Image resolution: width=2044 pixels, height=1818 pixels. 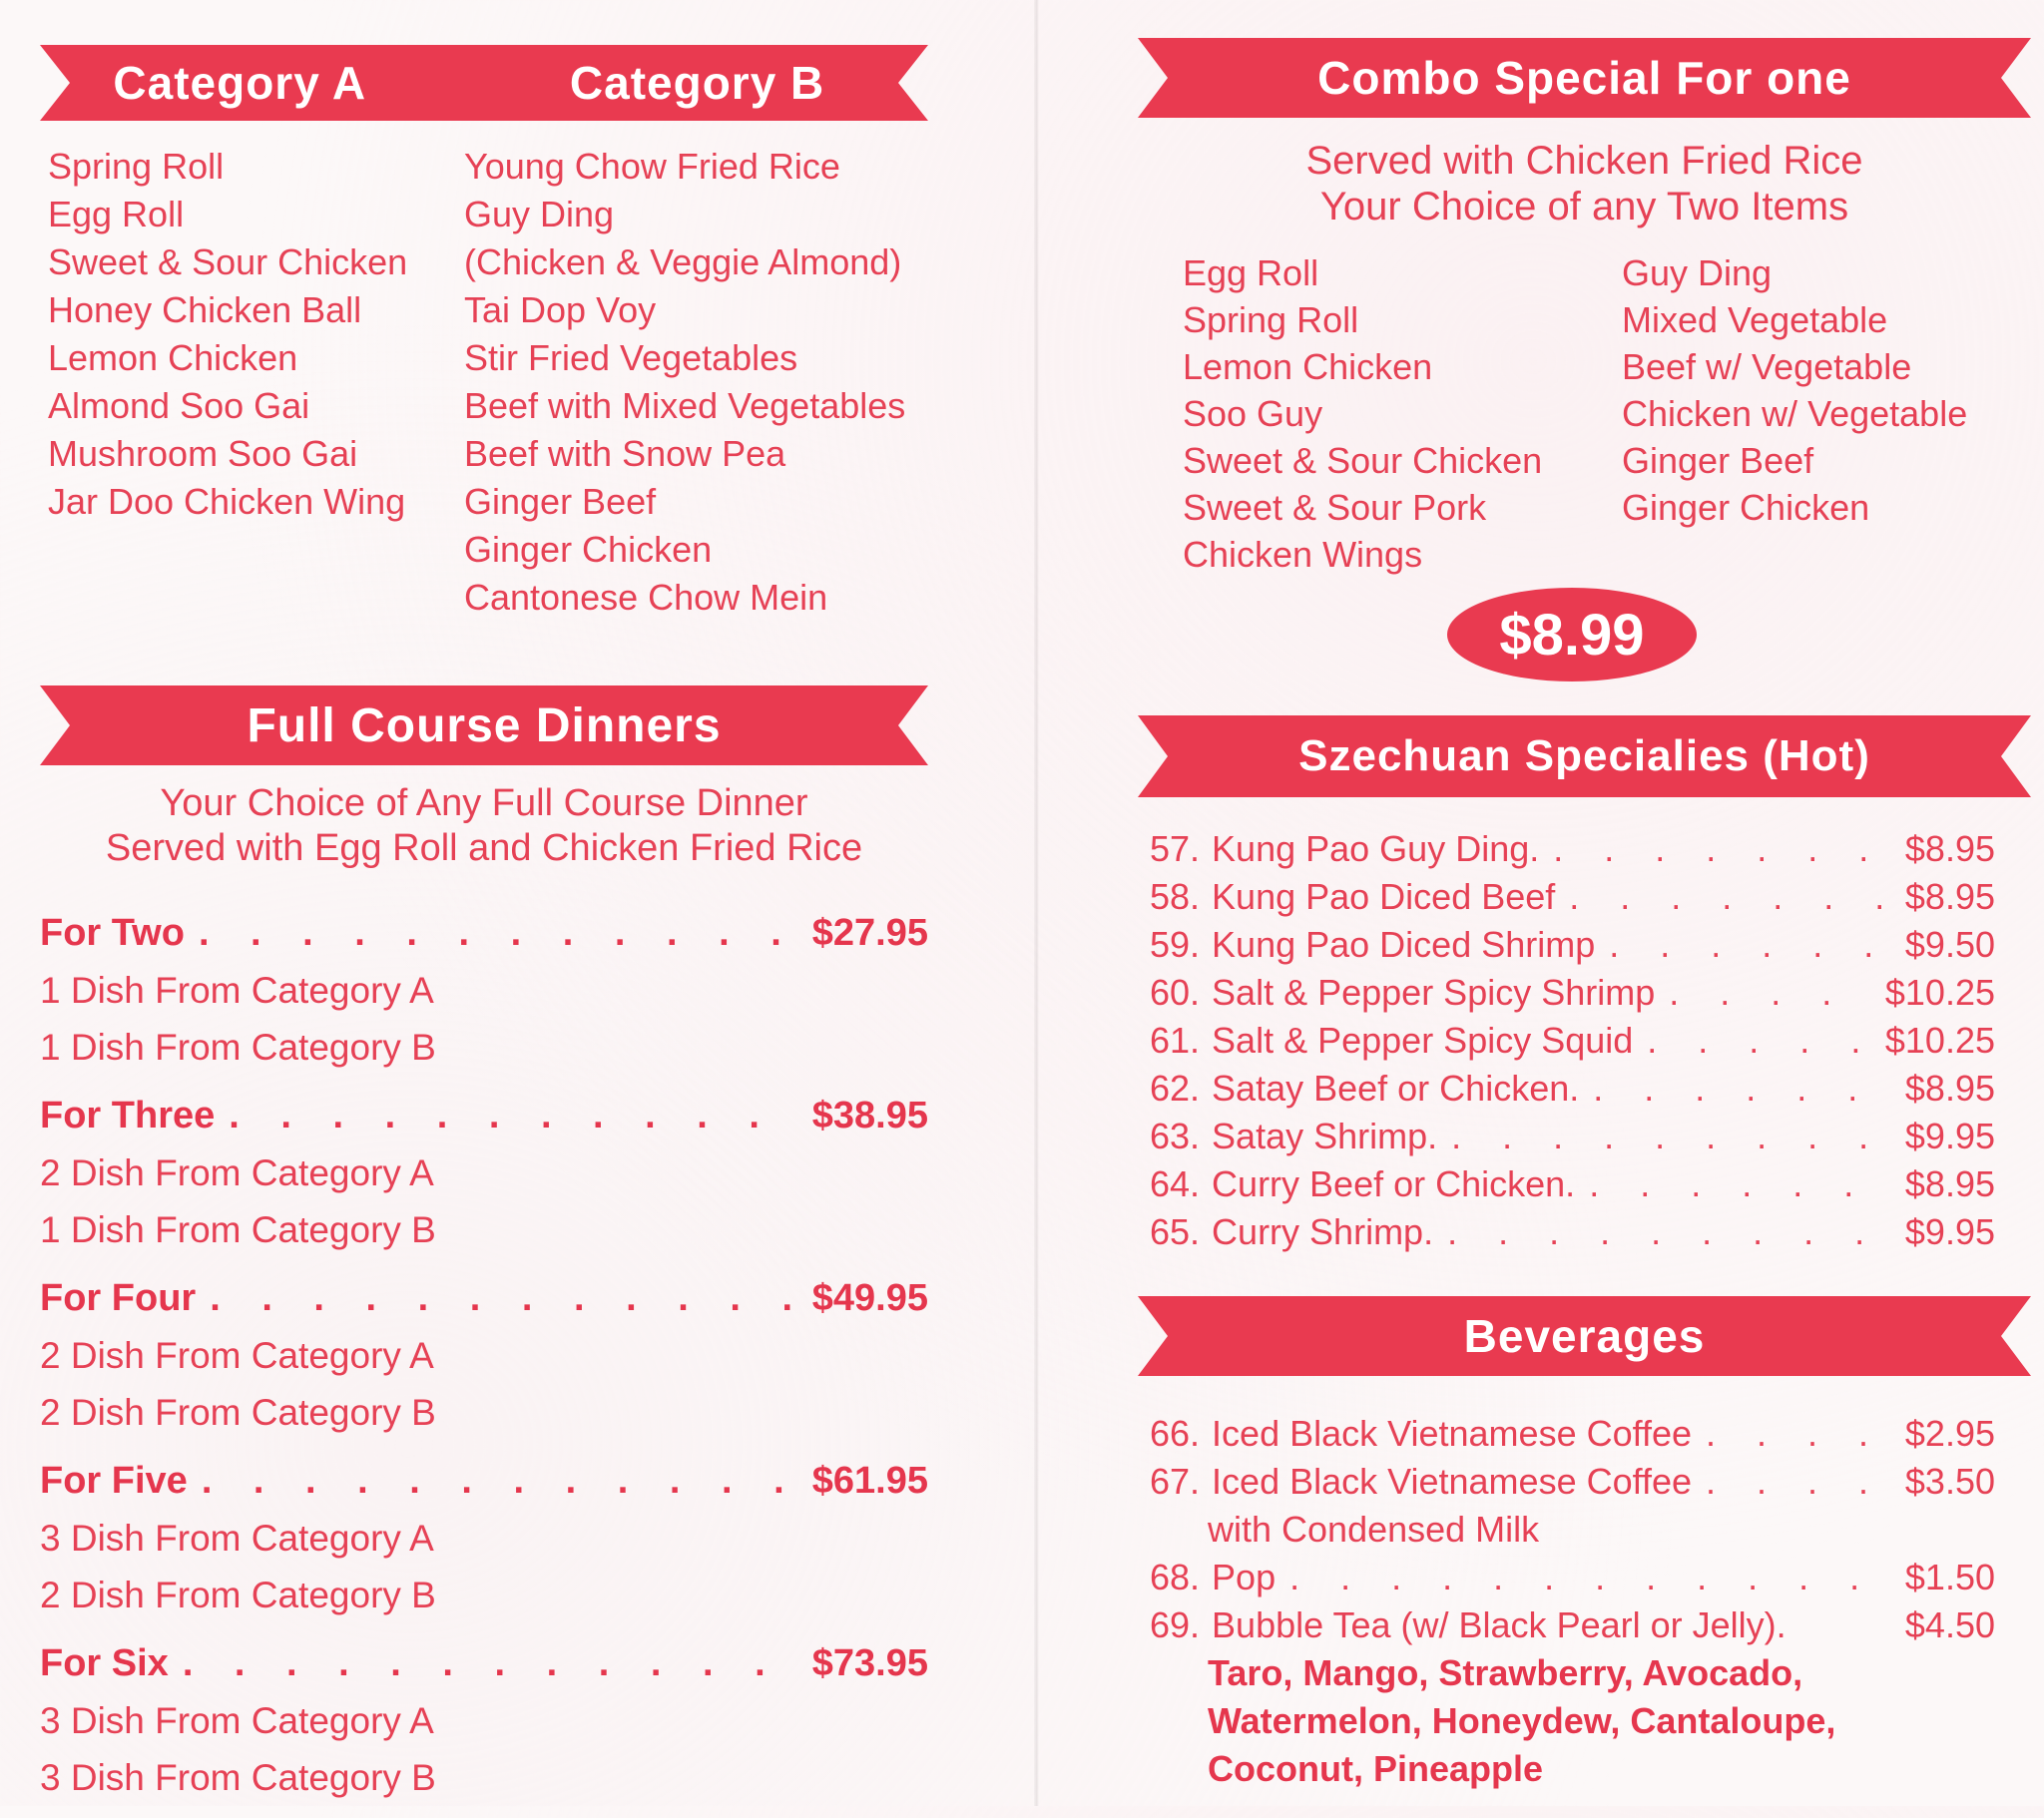 I want to click on menu-item: Spring Roll, so click(x=136, y=166).